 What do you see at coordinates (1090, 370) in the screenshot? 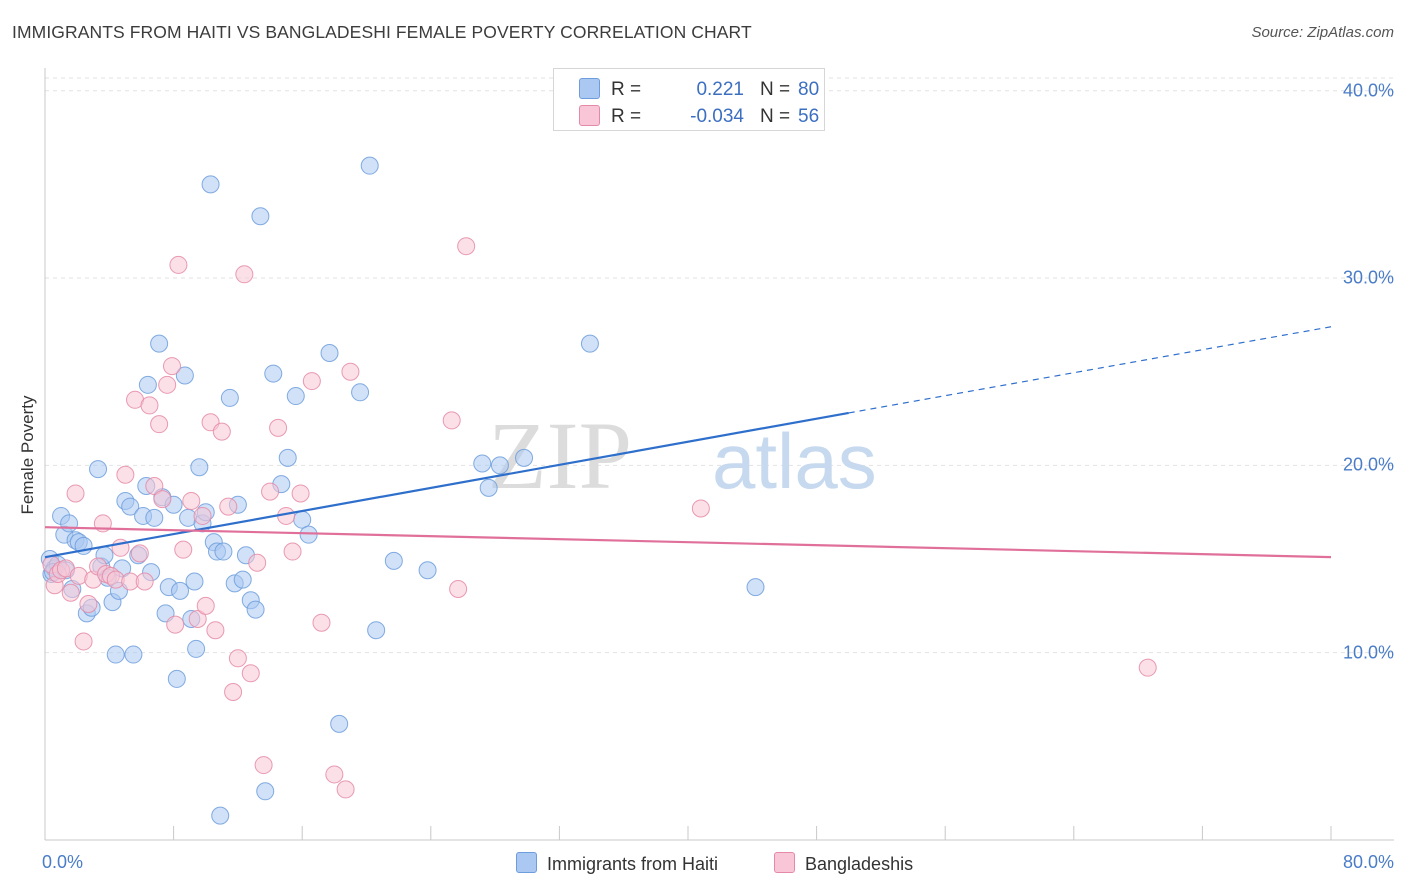
I see `haiti-trend-extension` at bounding box center [1090, 370].